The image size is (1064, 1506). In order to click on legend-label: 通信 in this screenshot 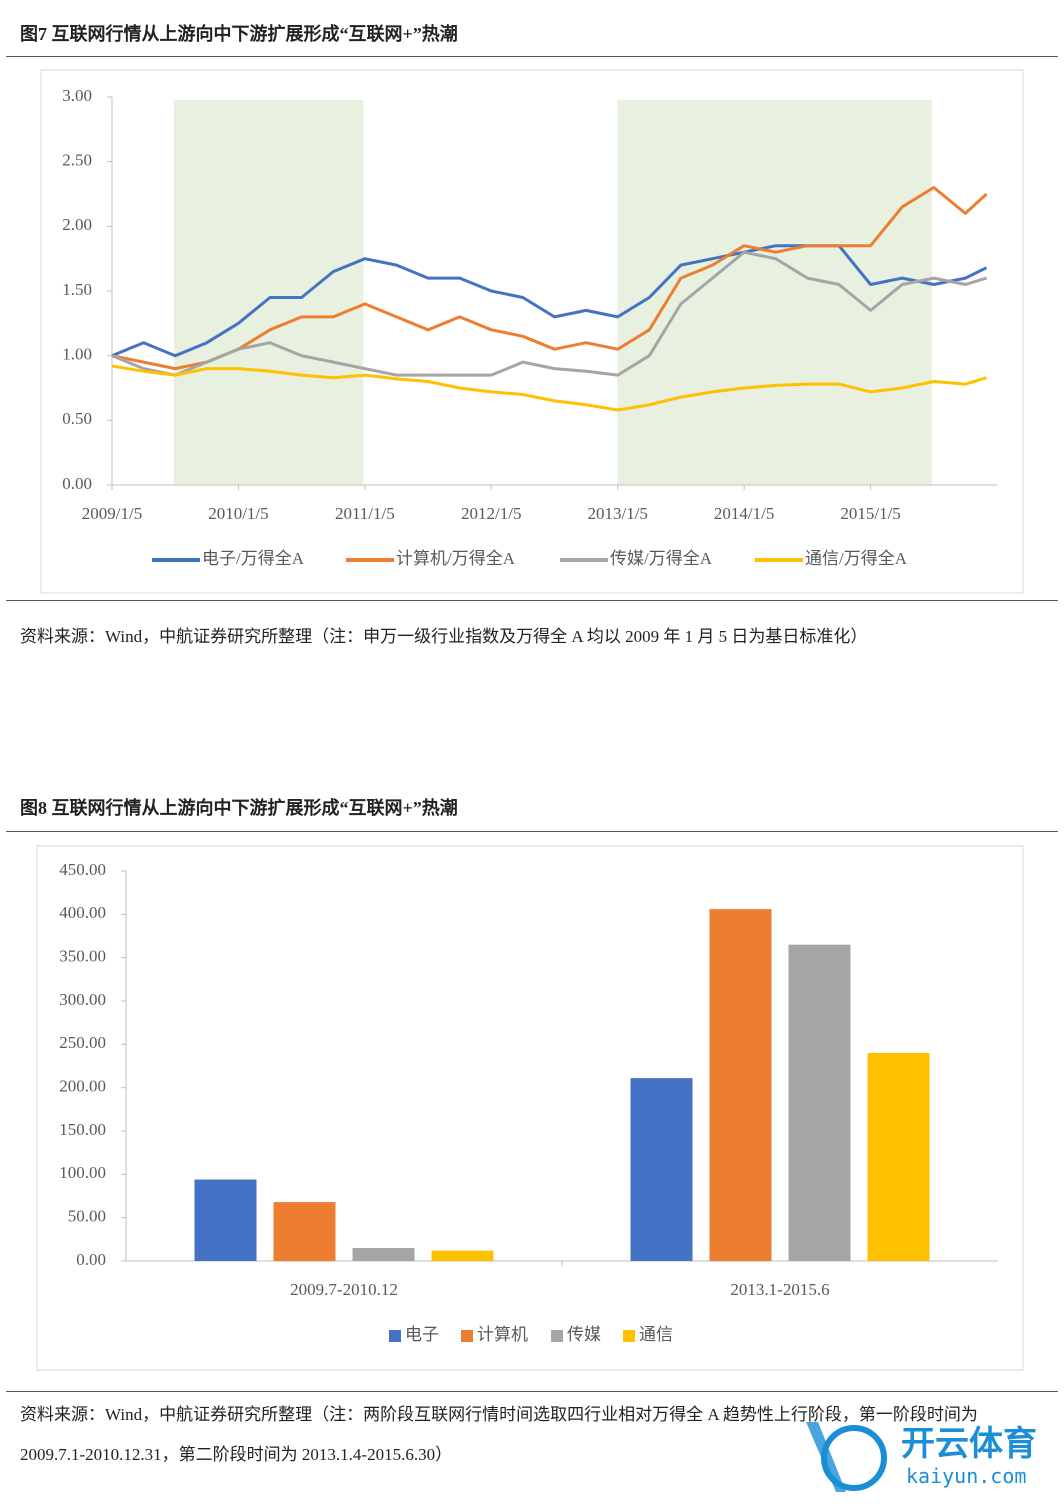, I will do `click(656, 1334)`.